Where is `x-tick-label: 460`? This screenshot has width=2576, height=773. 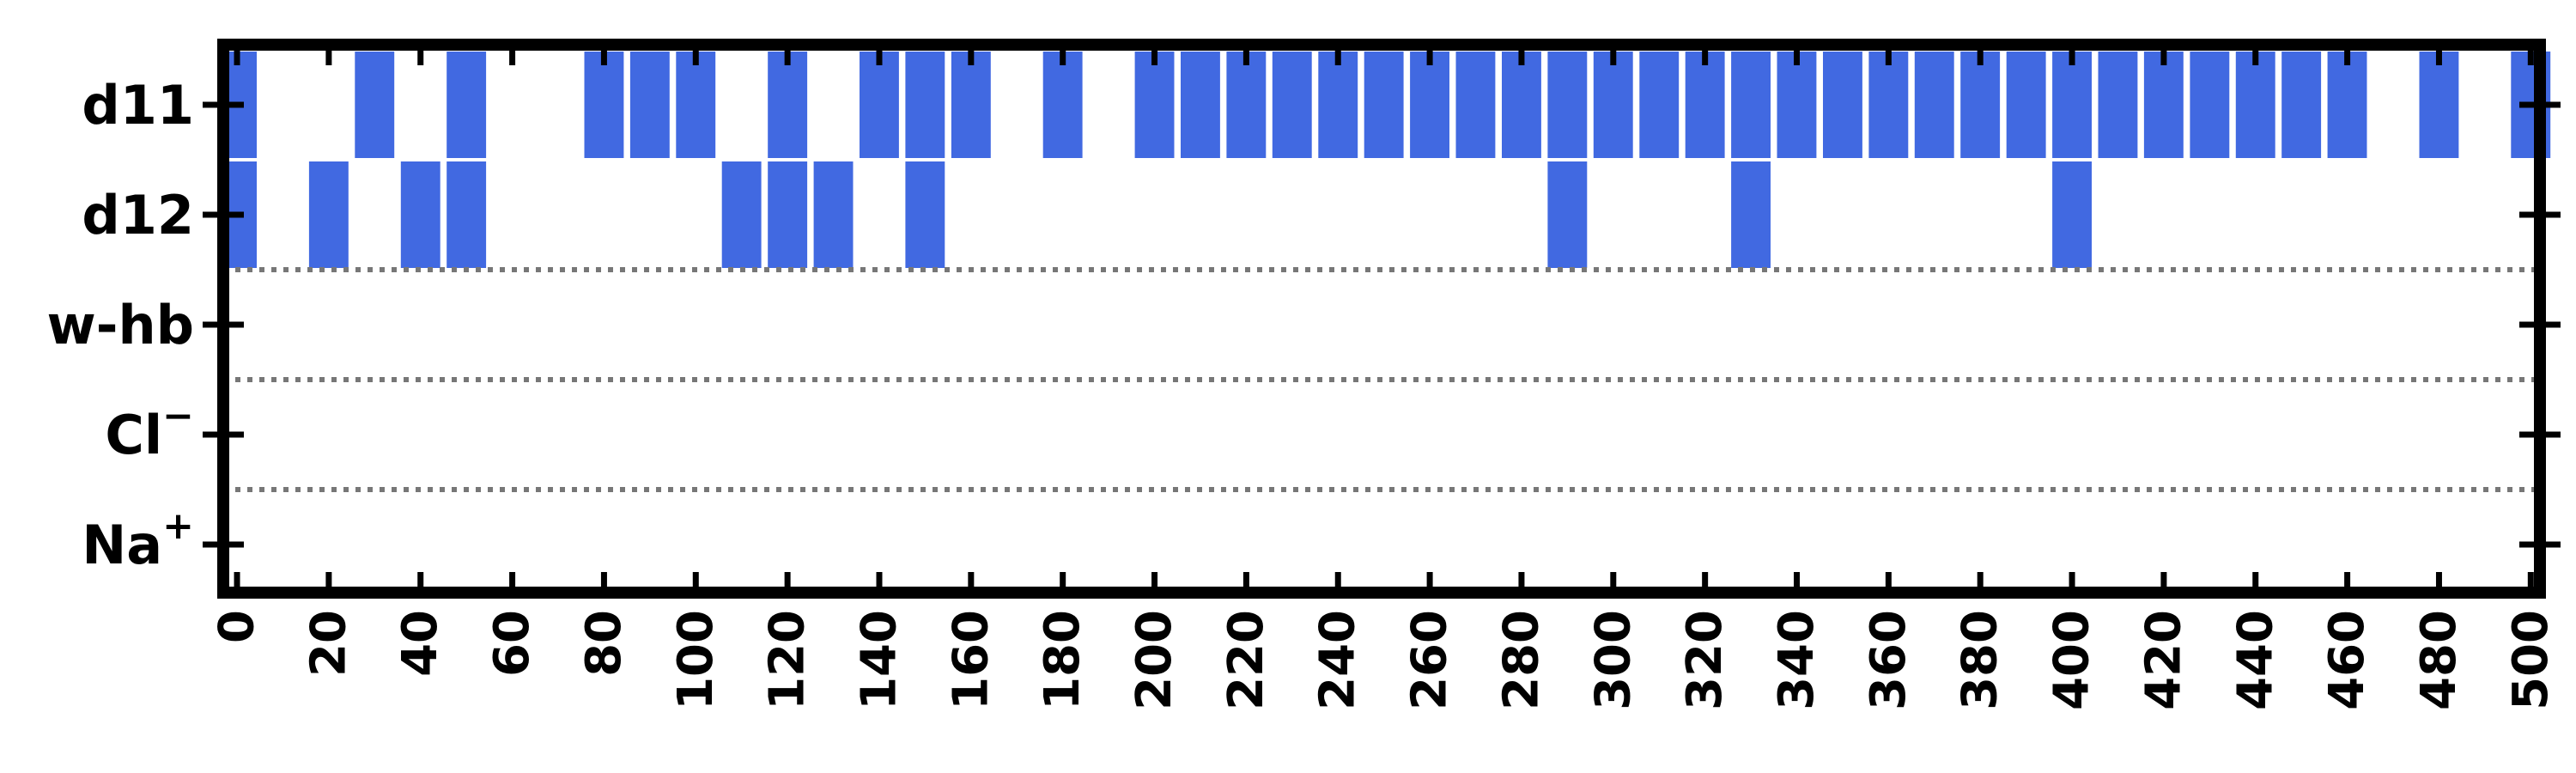
x-tick-label: 460 is located at coordinates (2347, 660).